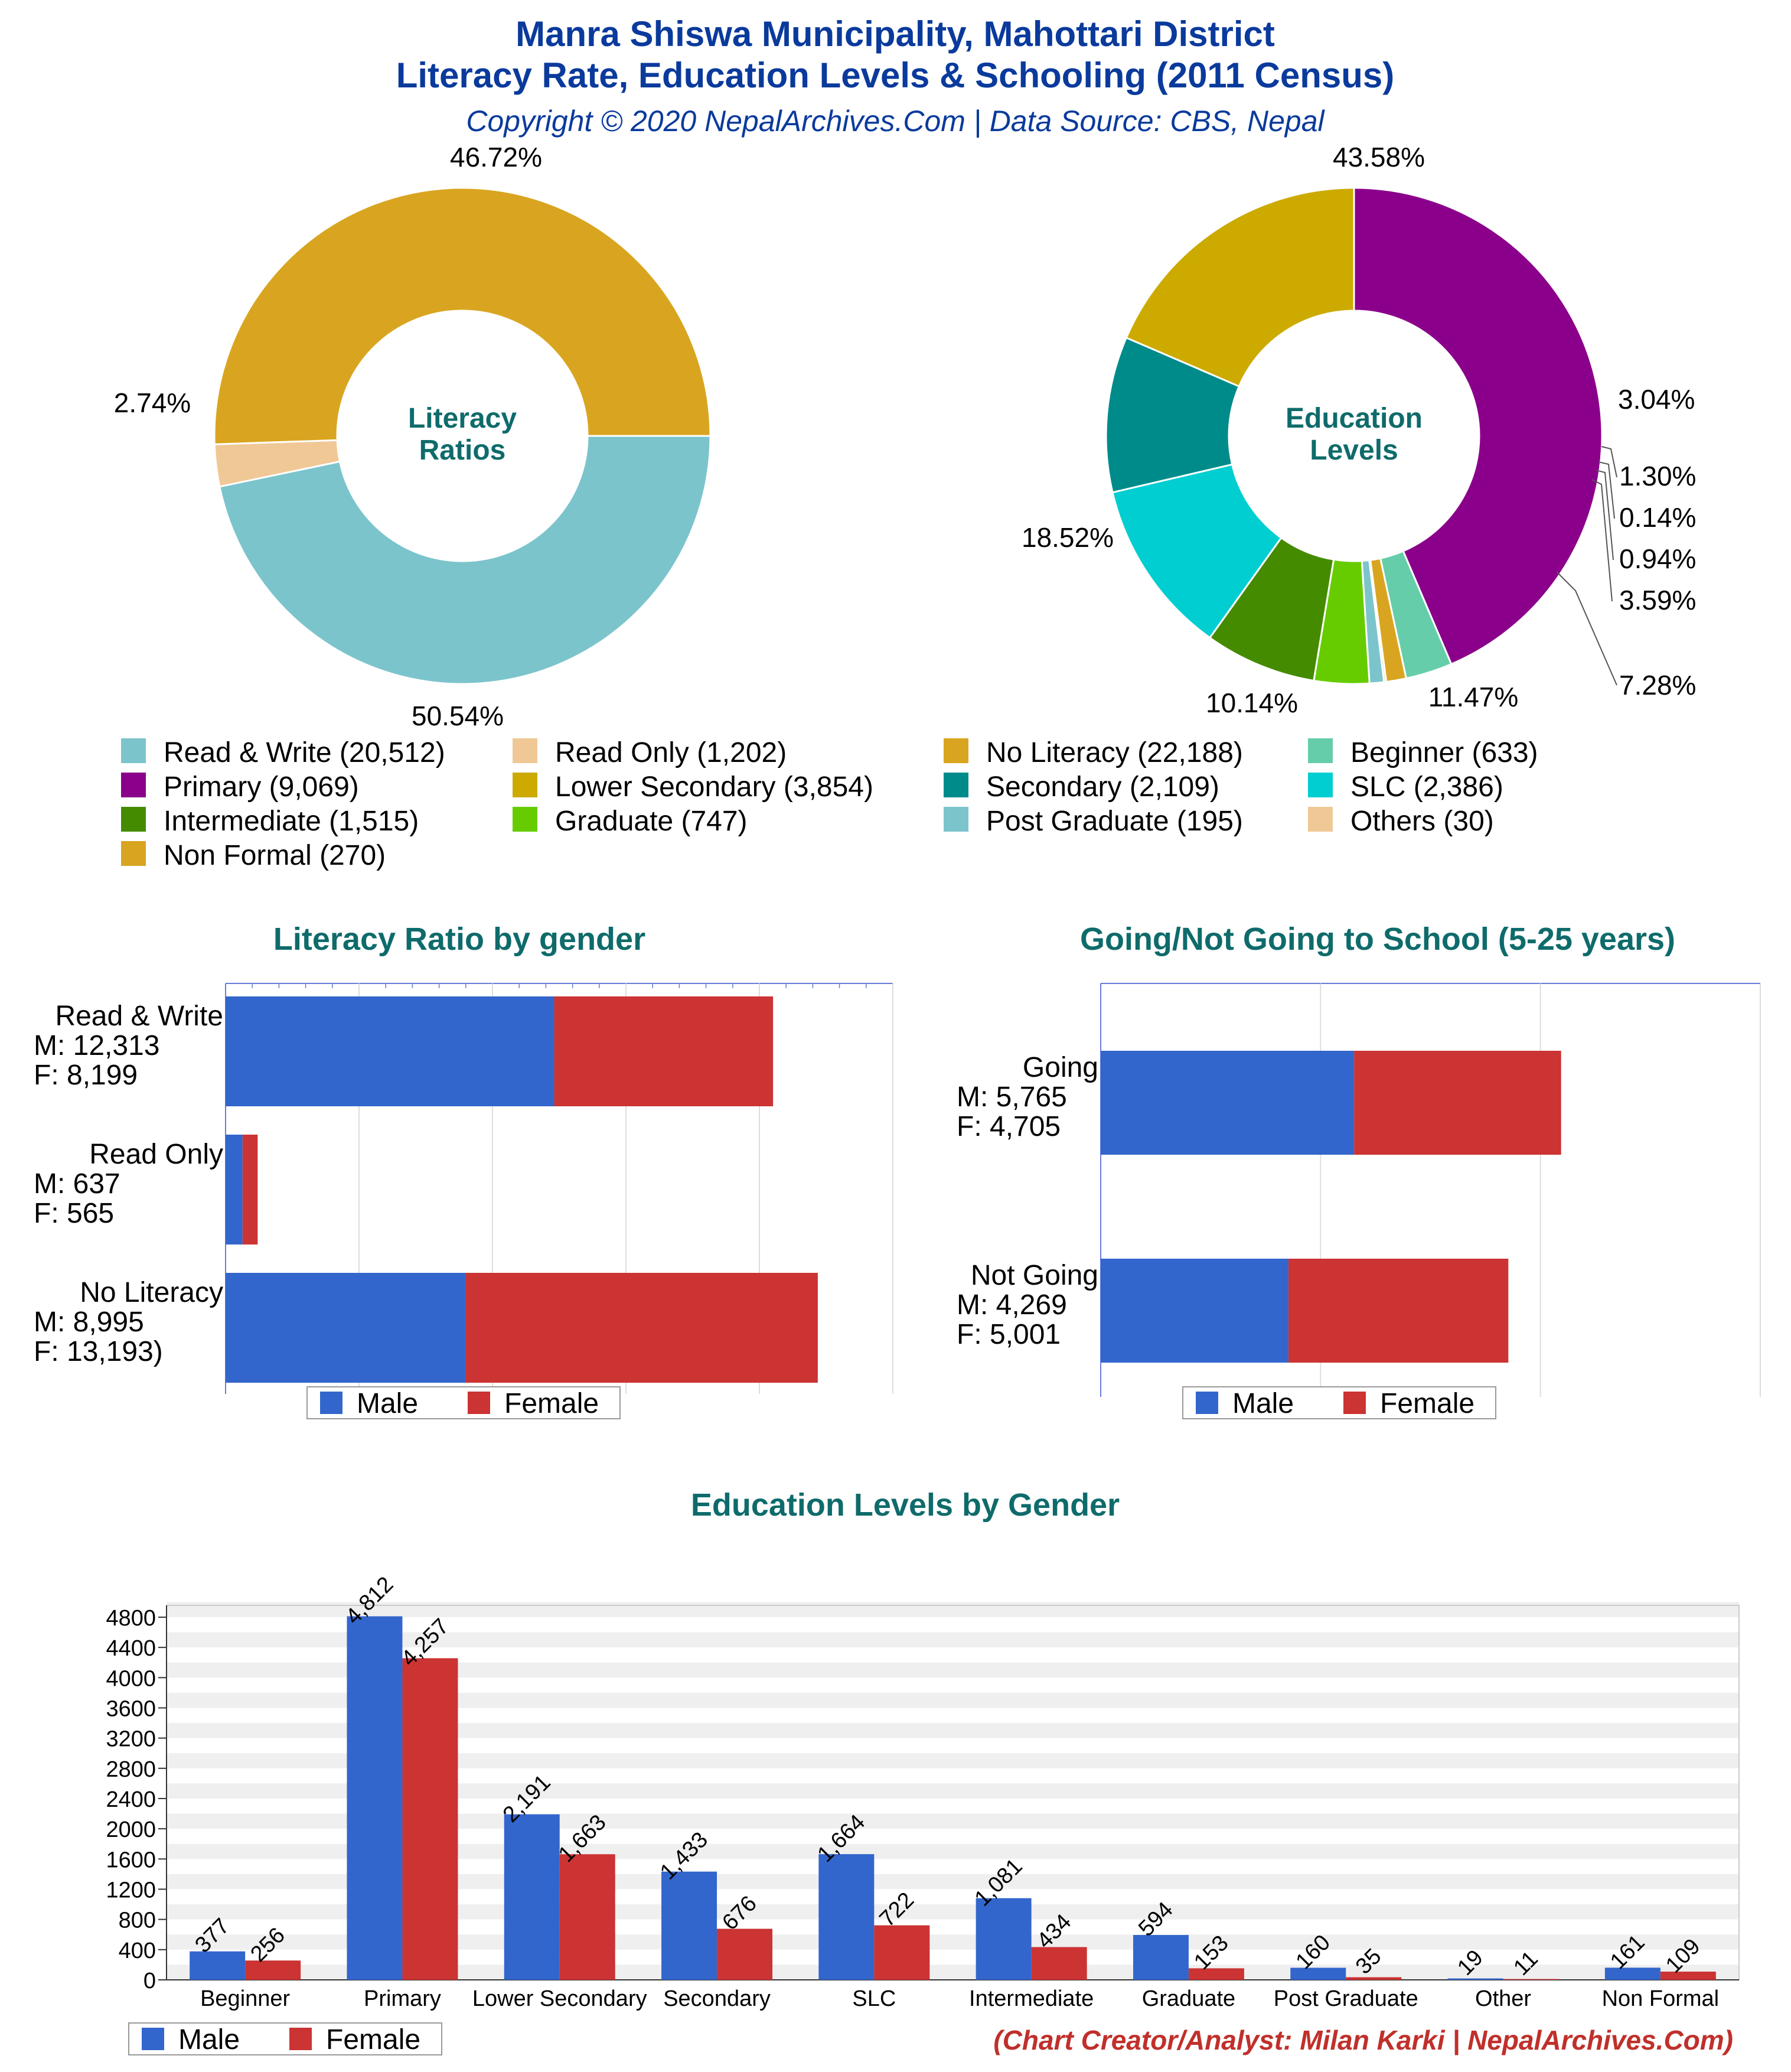 The height and width of the screenshot is (2072, 1791). What do you see at coordinates (651, 821) in the screenshot?
I see `legend-label-graduate-747: Graduate (747)` at bounding box center [651, 821].